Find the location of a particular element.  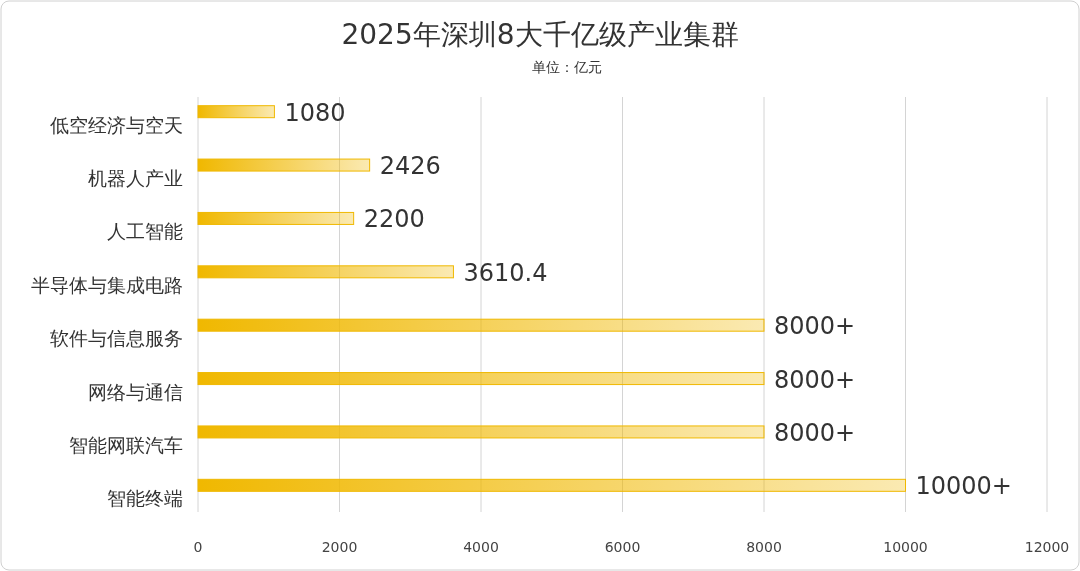

y-tick-label: 软件与信息服务 is located at coordinates (116, 338).